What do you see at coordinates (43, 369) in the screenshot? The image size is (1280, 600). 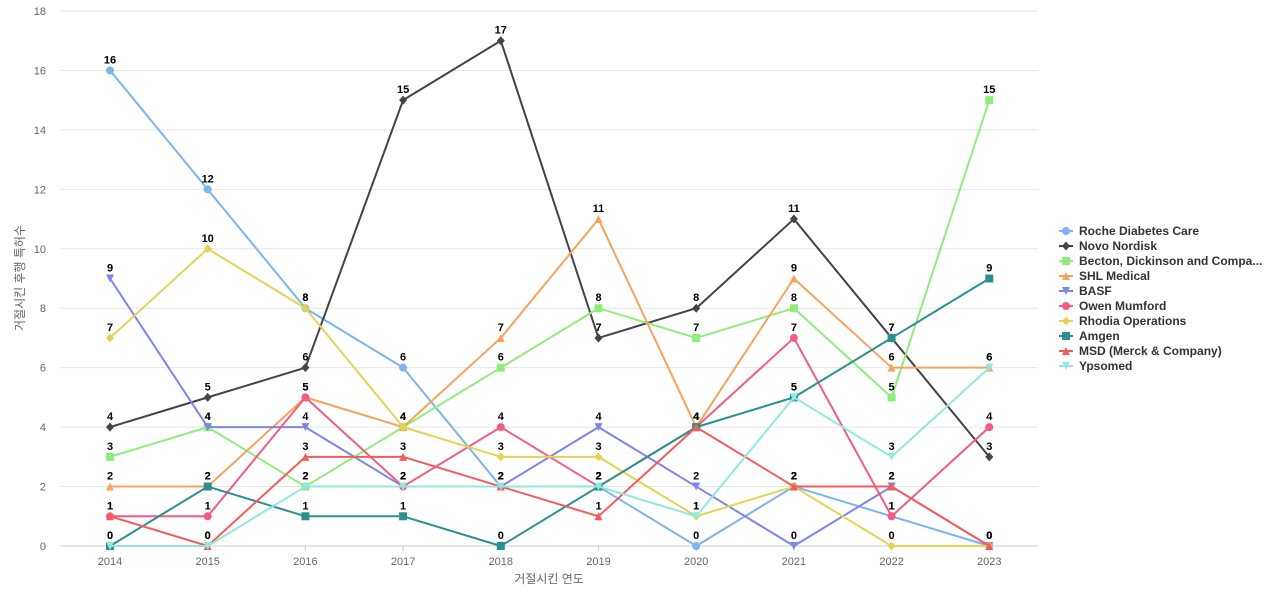 I see `y-tick-label: 6` at bounding box center [43, 369].